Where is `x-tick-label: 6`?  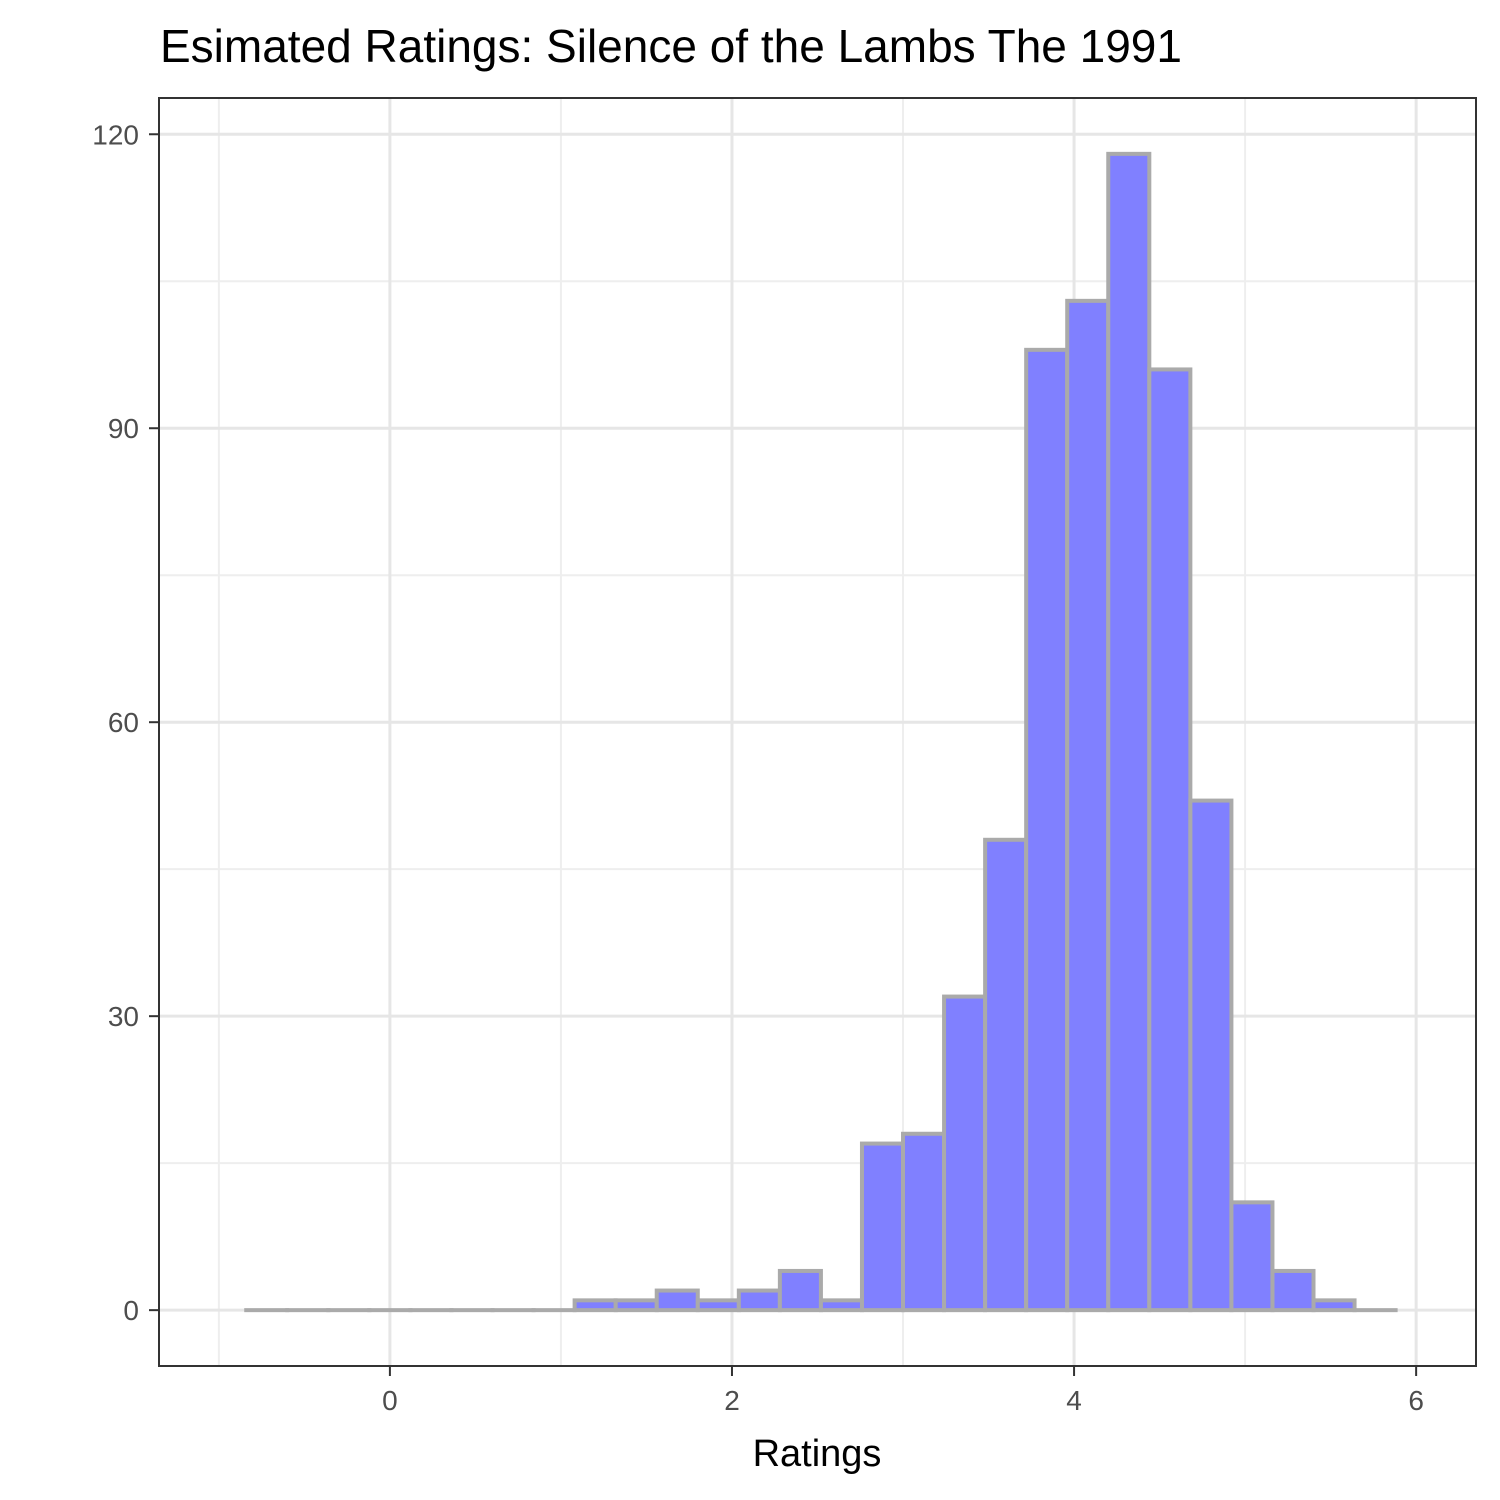 x-tick-label: 6 is located at coordinates (1416, 1400).